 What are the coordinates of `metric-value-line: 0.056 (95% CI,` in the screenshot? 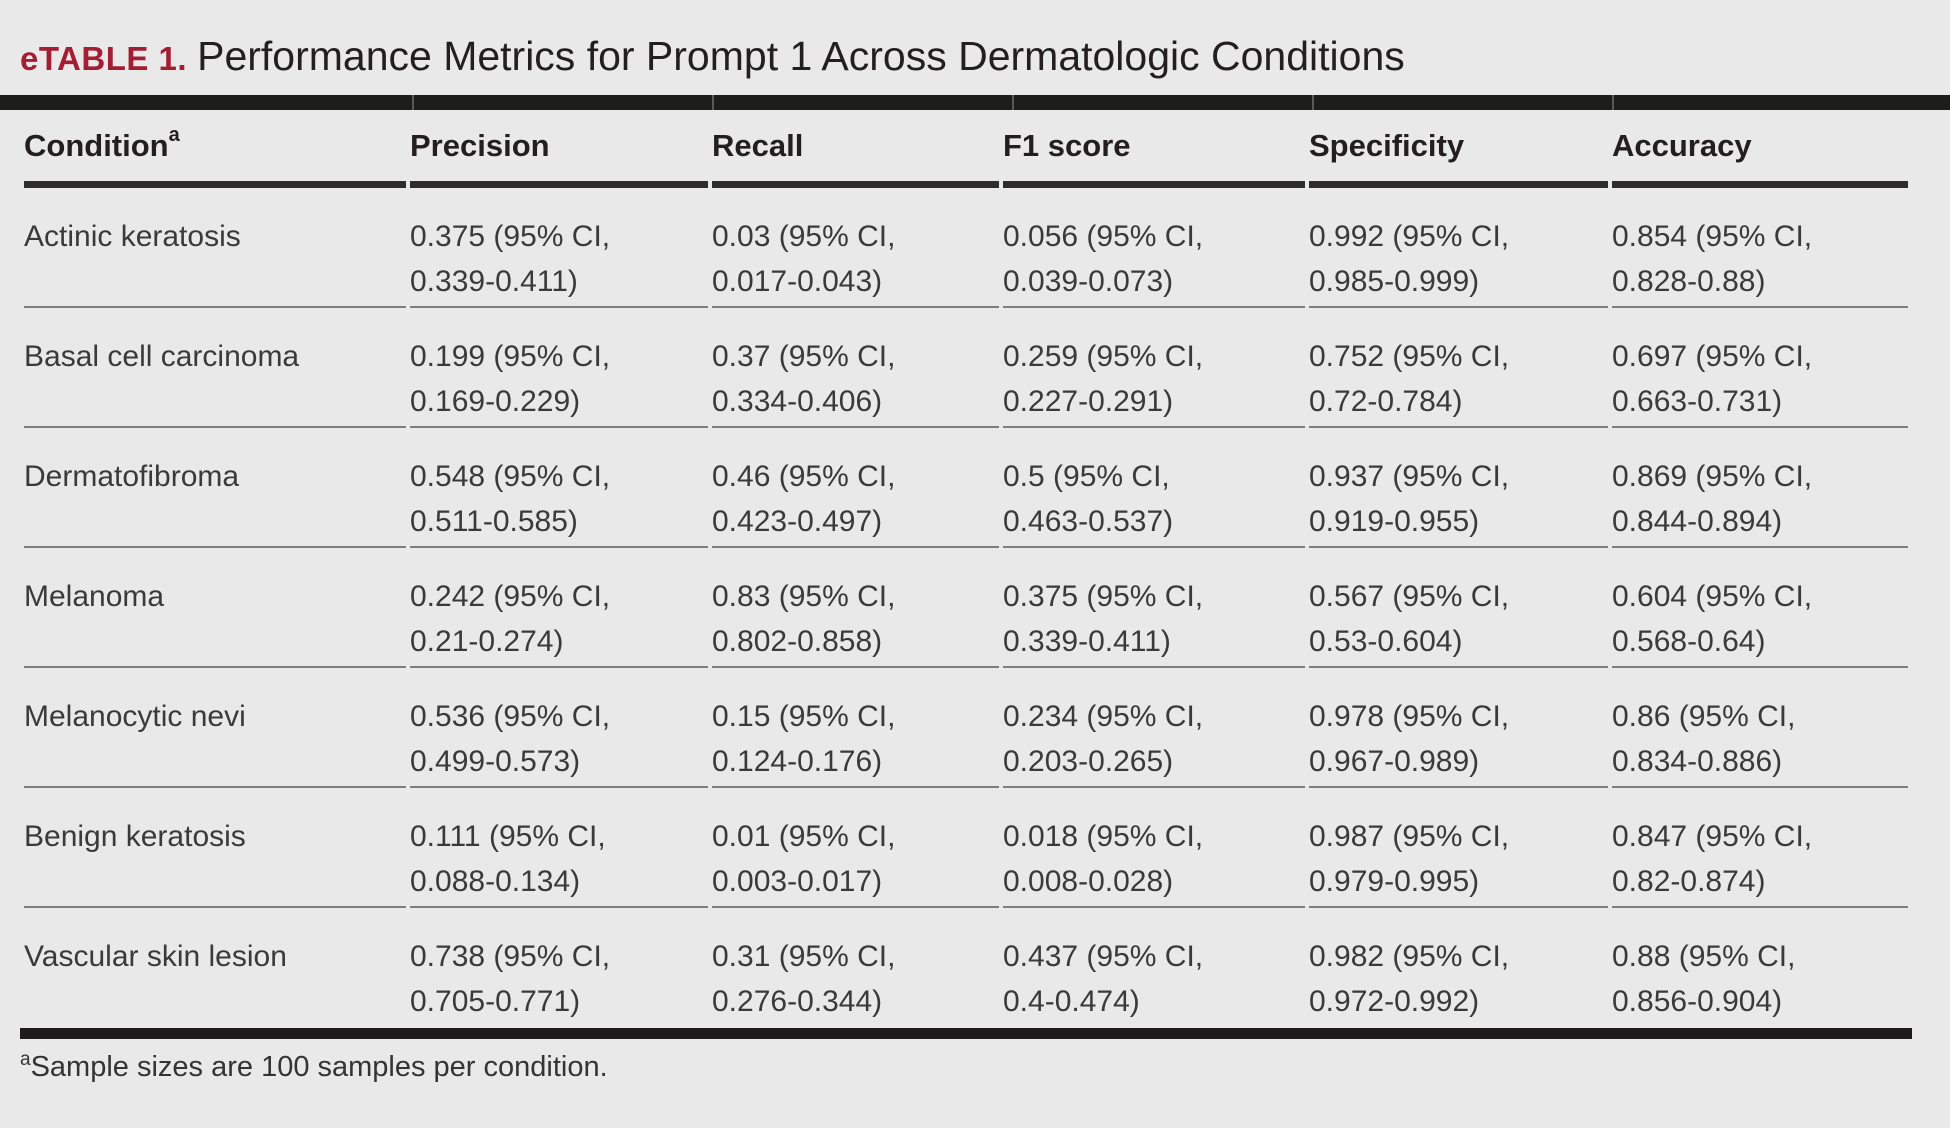 It's located at (1103, 237).